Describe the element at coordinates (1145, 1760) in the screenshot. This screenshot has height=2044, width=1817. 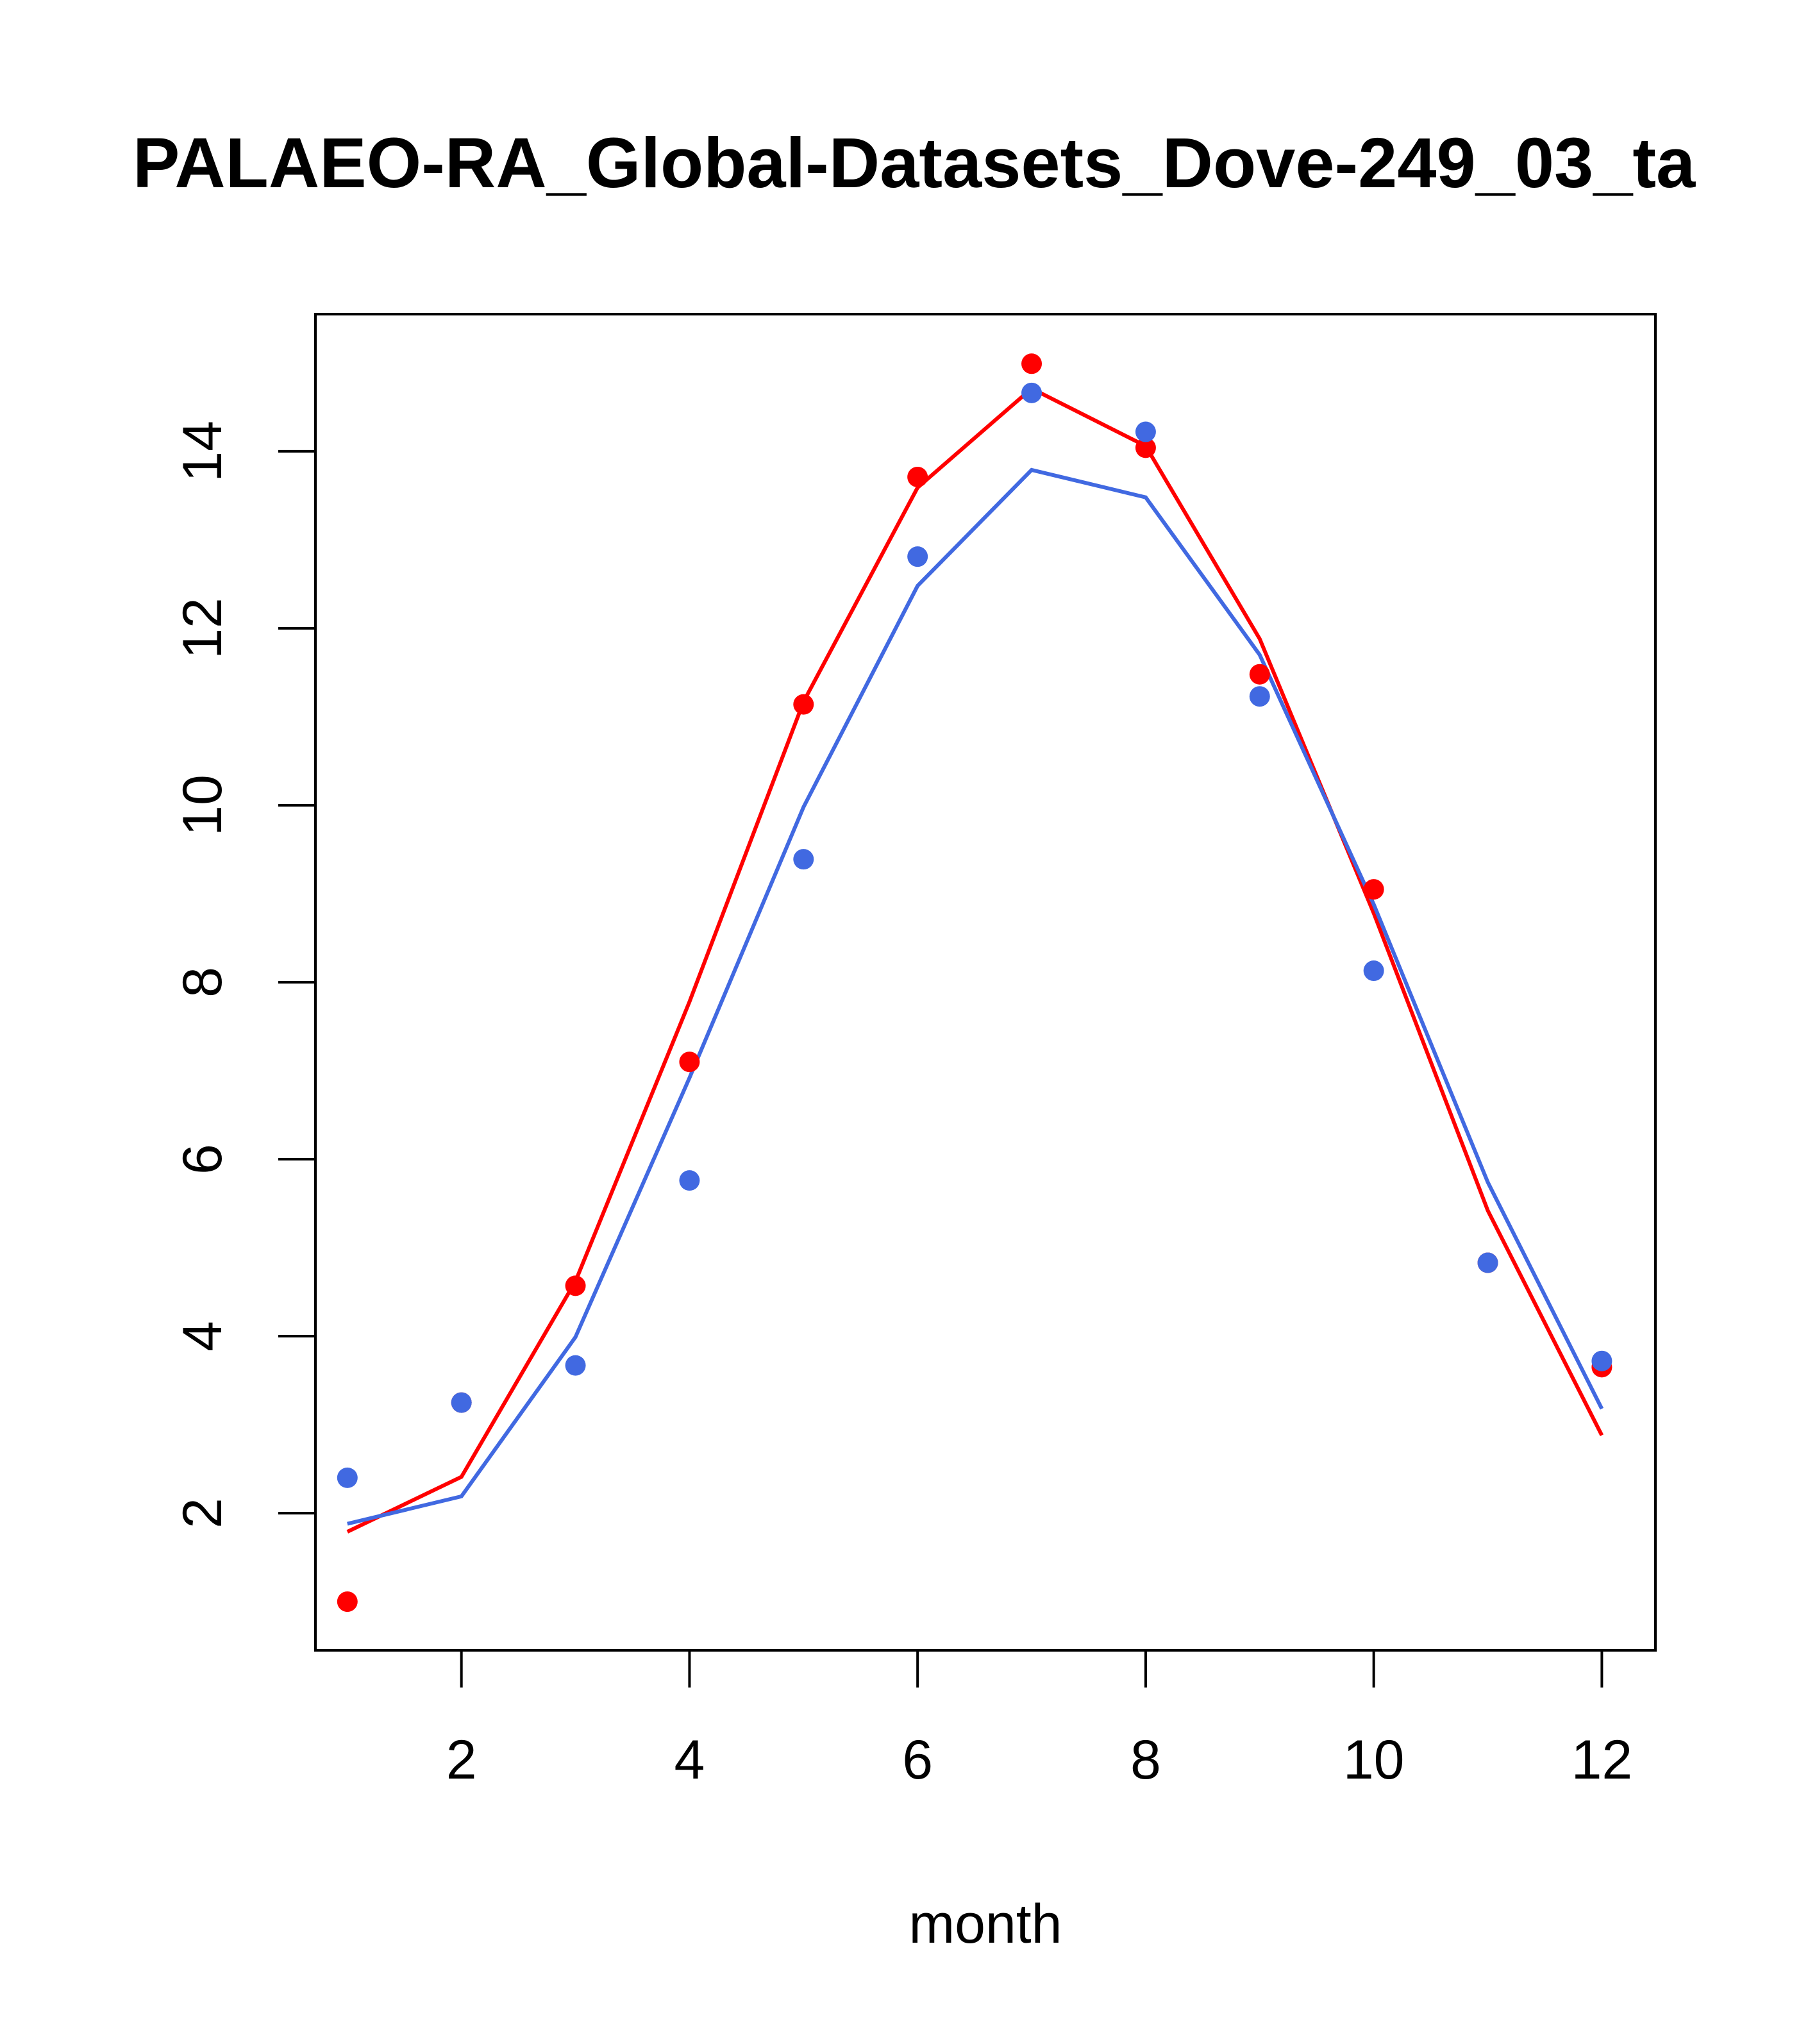
I see `x-tick-label: 8` at that location.